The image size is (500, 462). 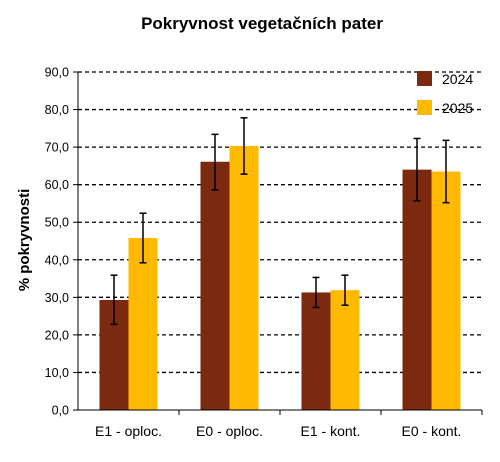 I want to click on y-axis-ticks: 0,0 10,0 20,0 30,0 40,0 50,0 60,0 70,0 80,0 90,0, so click(x=61, y=242).